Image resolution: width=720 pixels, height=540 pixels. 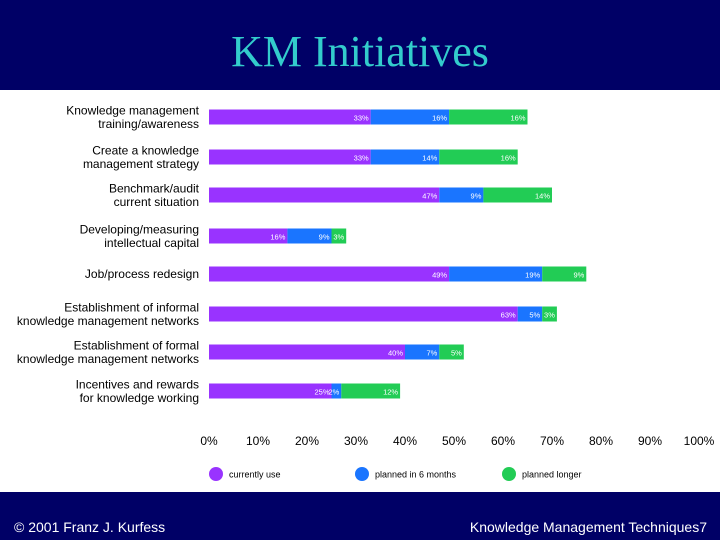 What do you see at coordinates (405, 441) in the screenshot?
I see `x-tick-label: 40%` at bounding box center [405, 441].